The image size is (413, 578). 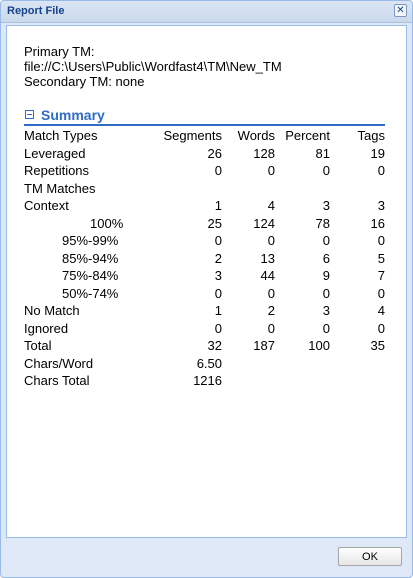 I want to click on table-row: Leveraged 26 128 81 19, so click(x=204, y=154).